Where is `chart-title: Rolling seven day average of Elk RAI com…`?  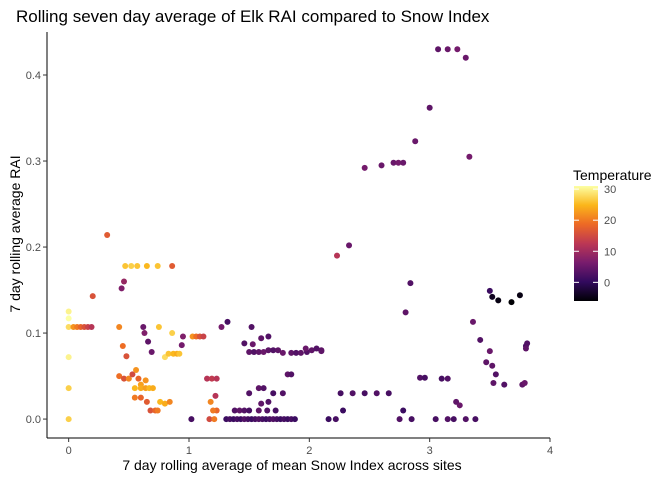 chart-title: Rolling seven day average of Elk RAI com… is located at coordinates (253, 16).